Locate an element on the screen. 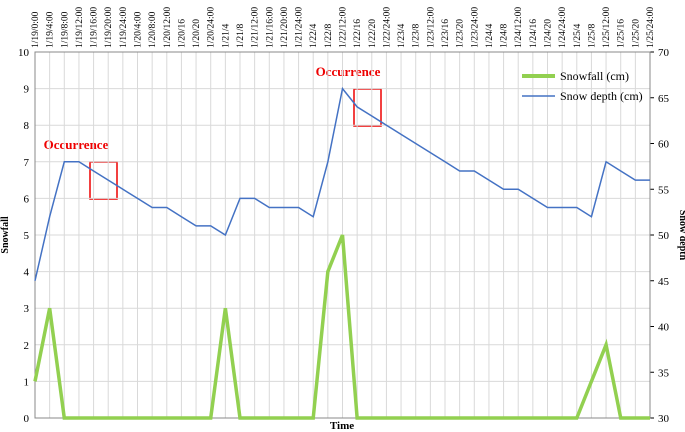  x-tick-label: 1/19/24:00 is located at coordinates (124, 27).